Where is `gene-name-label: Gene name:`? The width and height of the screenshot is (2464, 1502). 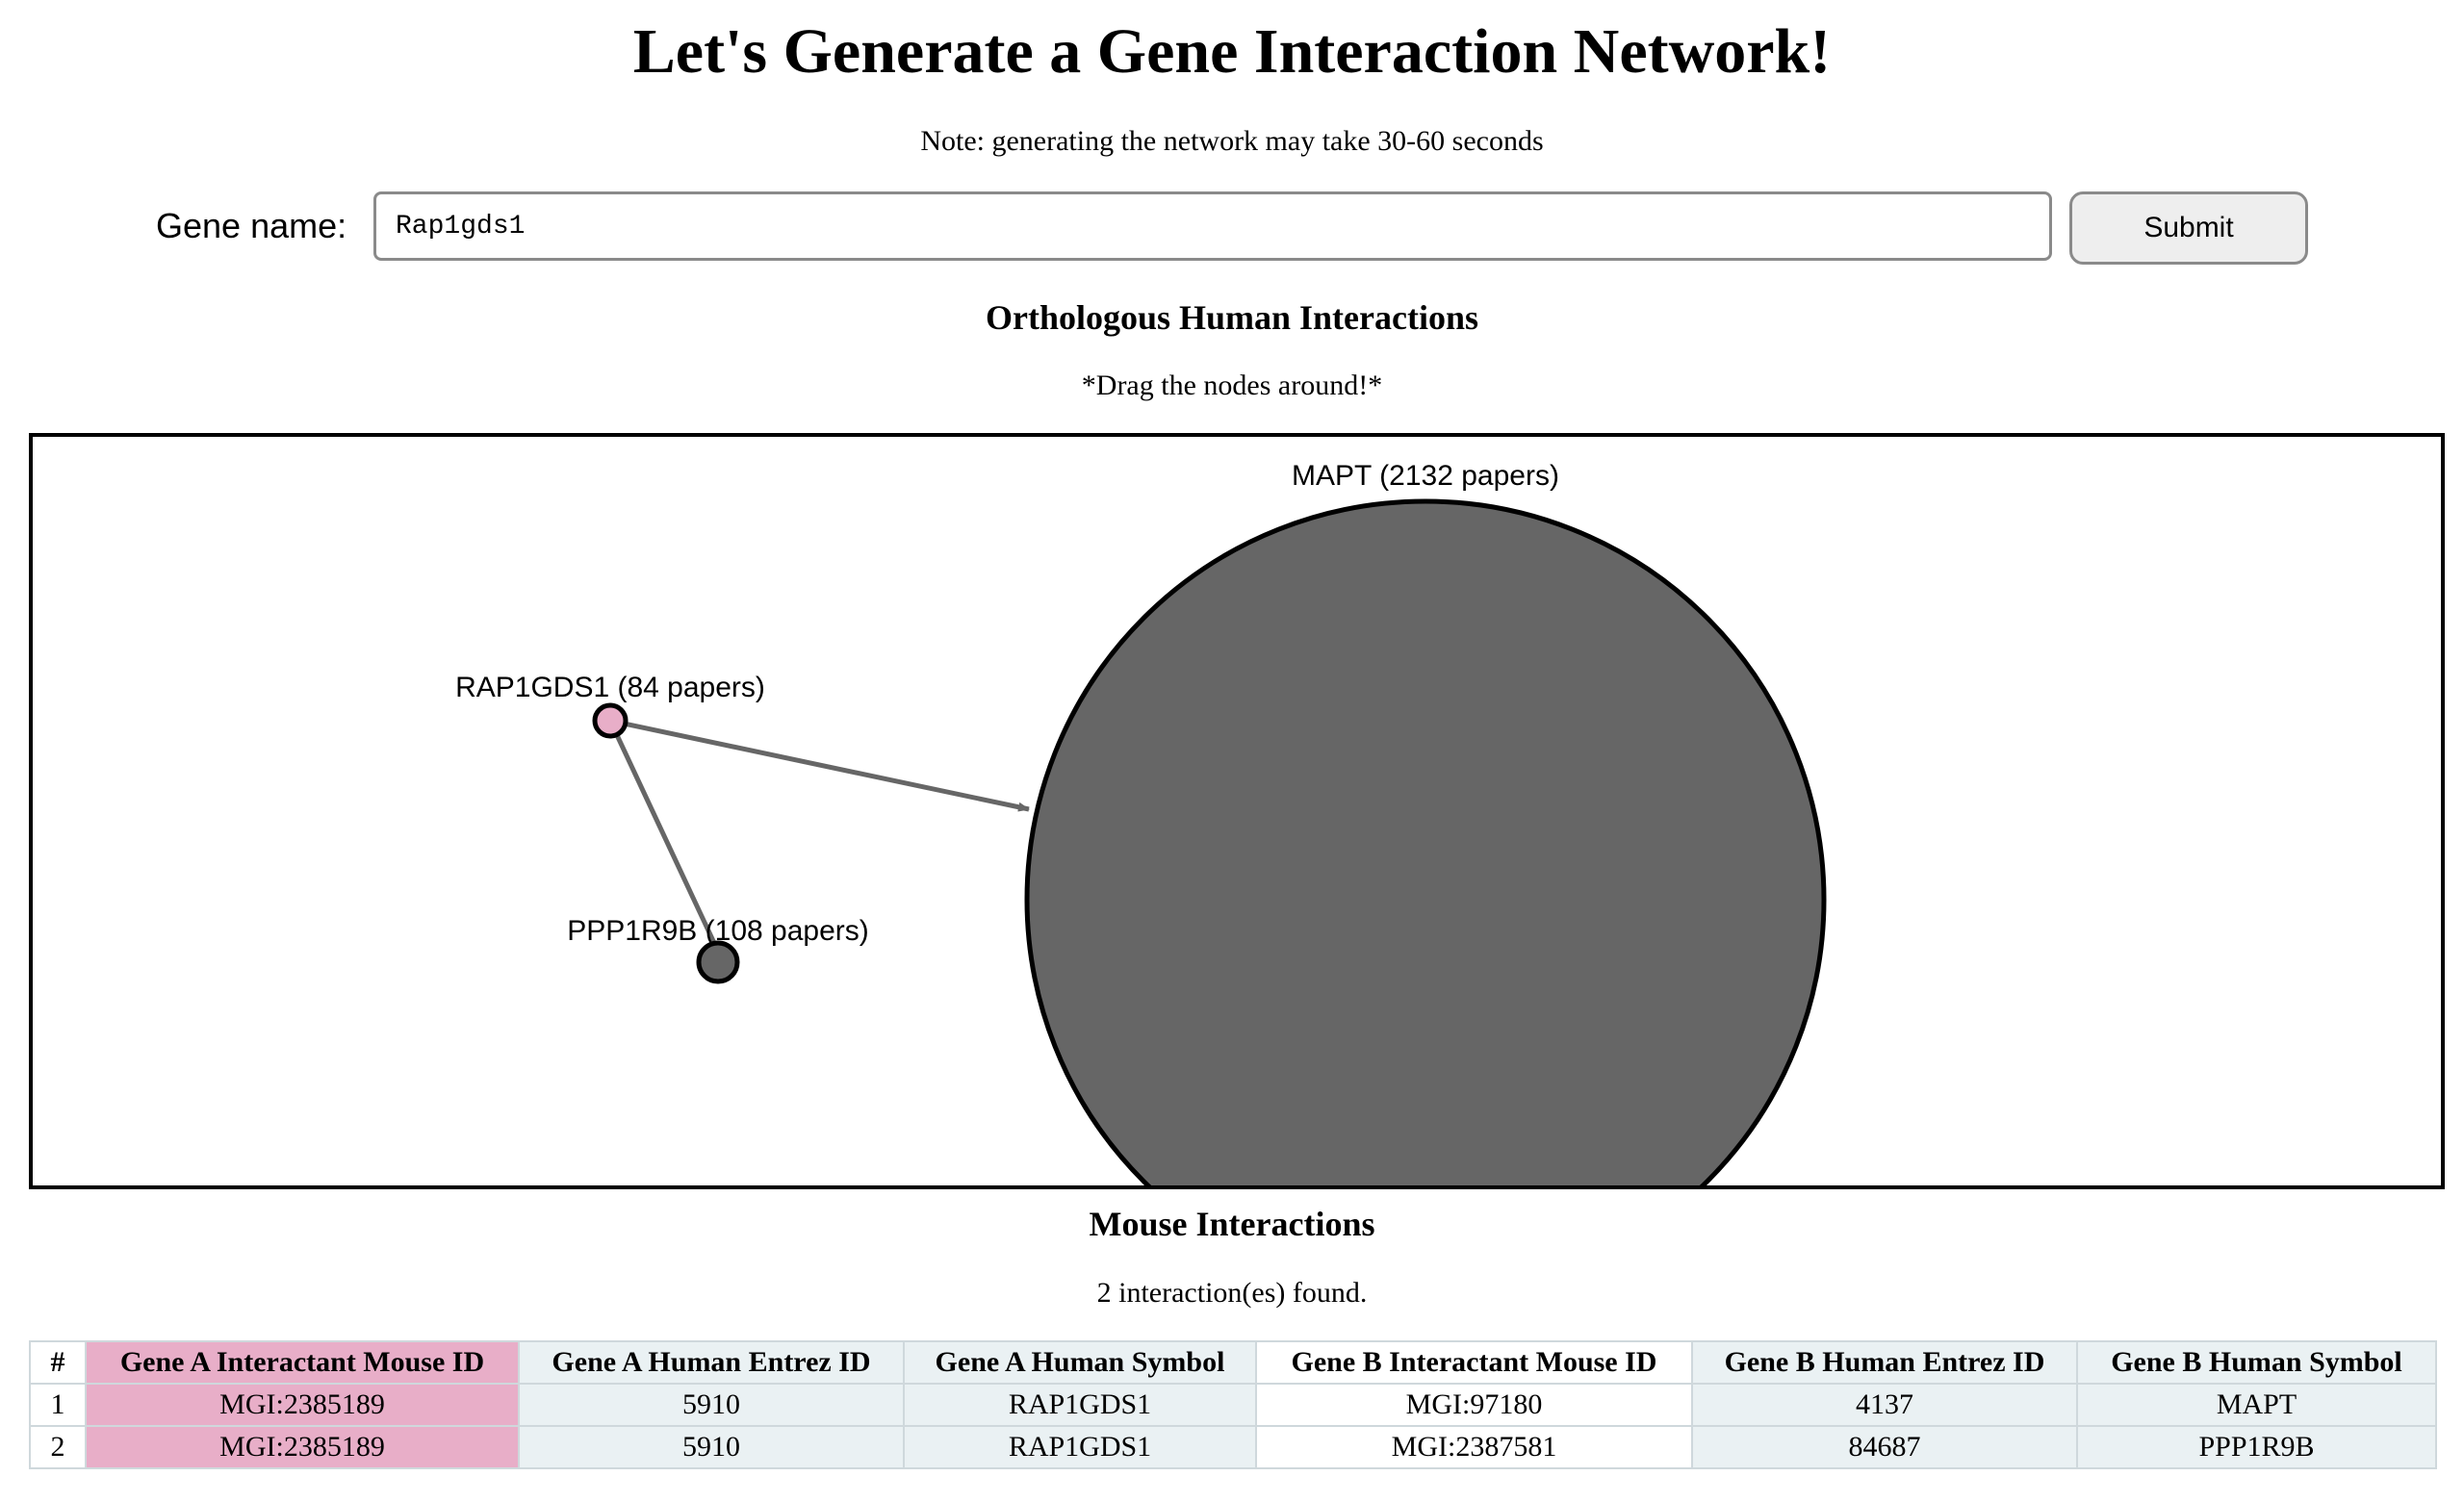 gene-name-label: Gene name: is located at coordinates (251, 226).